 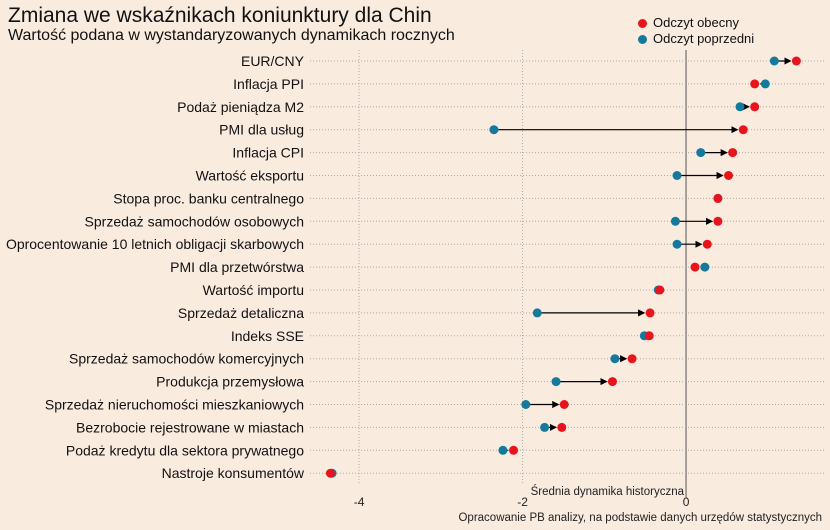 What do you see at coordinates (642, 23) in the screenshot?
I see `legend-dot-current` at bounding box center [642, 23].